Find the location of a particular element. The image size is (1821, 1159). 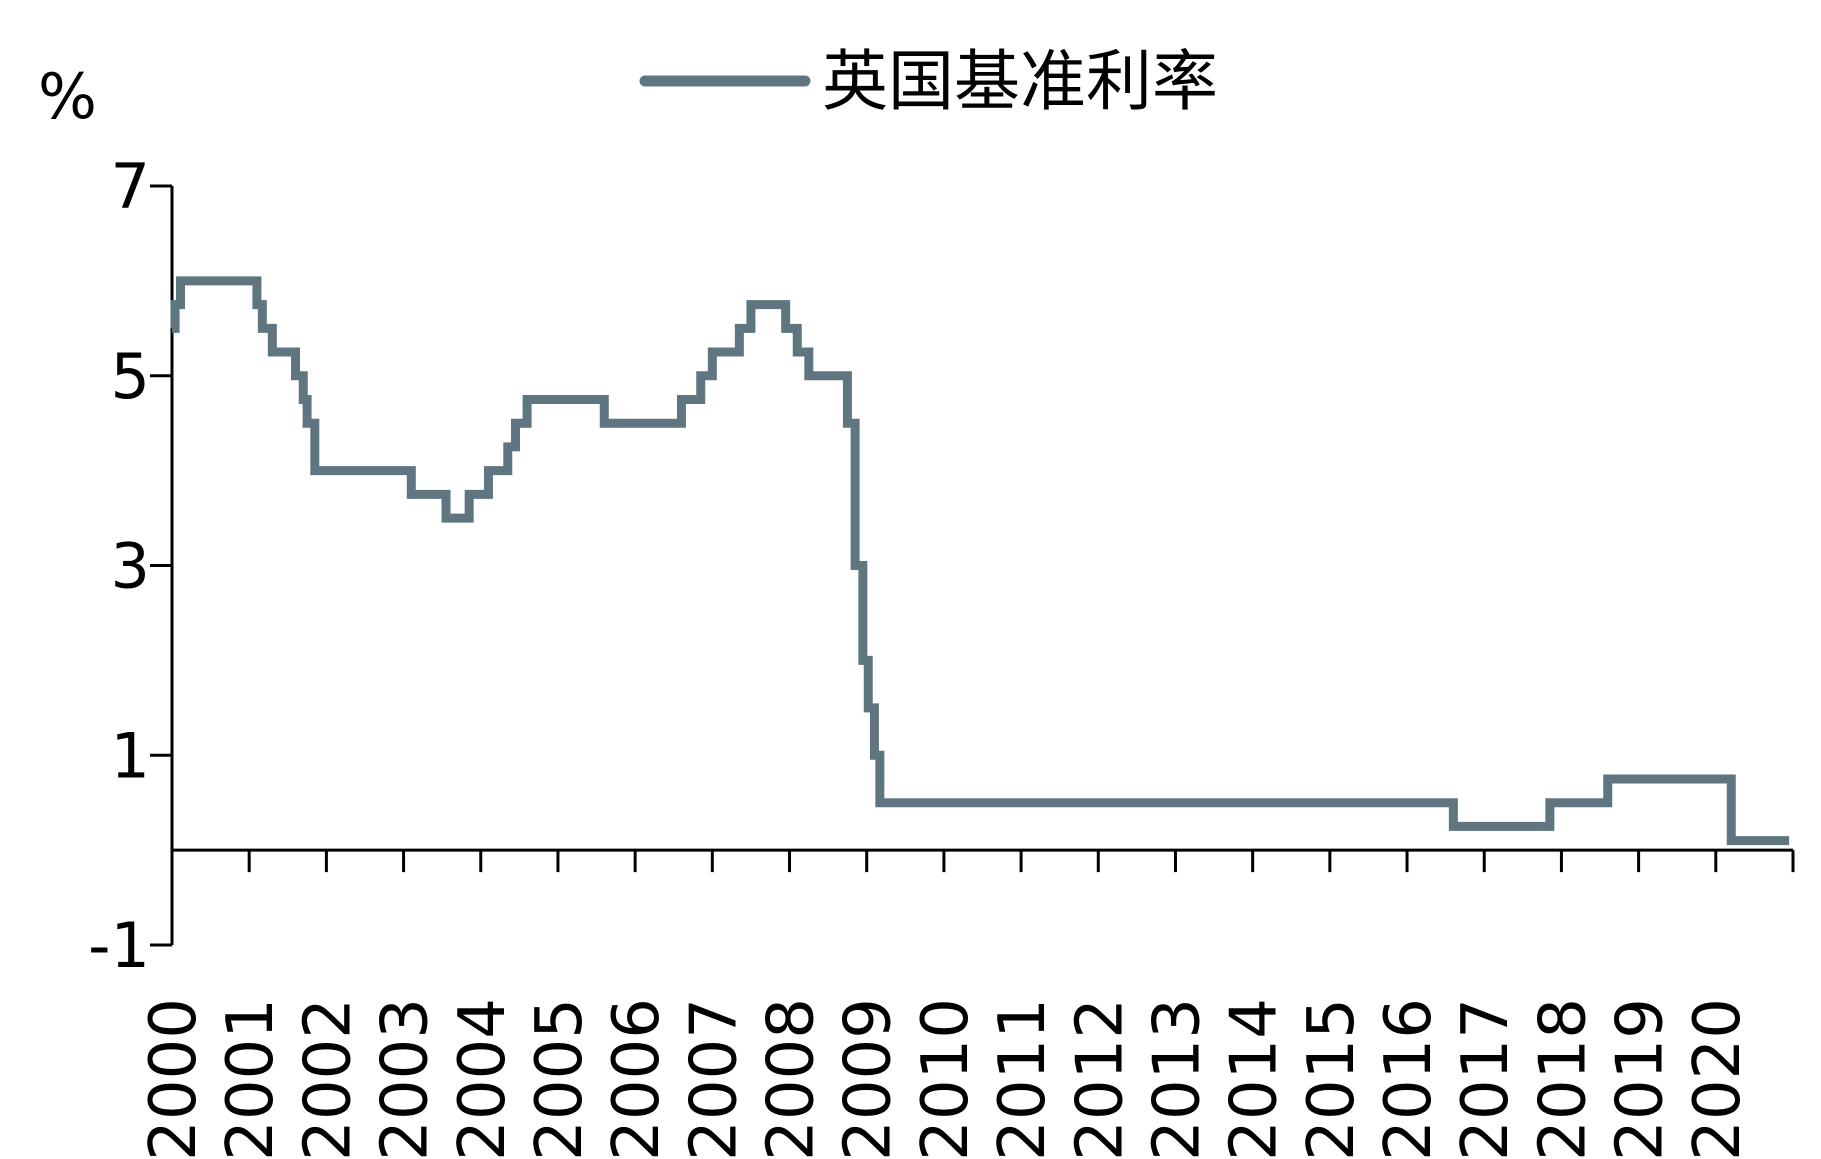

y-tick-label: 3 is located at coordinates (130, 566).